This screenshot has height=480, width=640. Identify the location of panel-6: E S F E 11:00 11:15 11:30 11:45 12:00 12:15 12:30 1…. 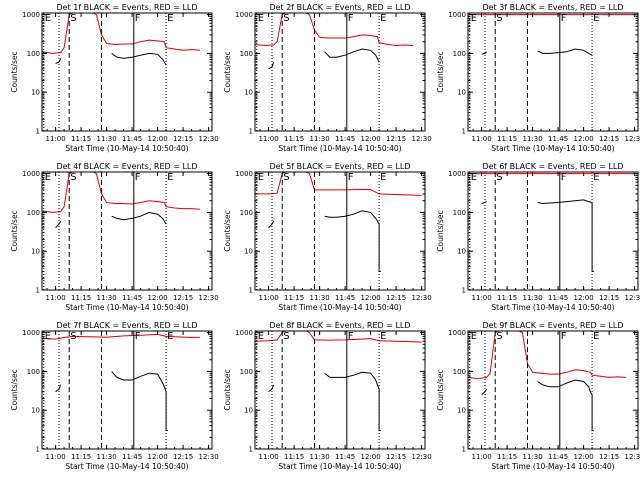
(538, 237).